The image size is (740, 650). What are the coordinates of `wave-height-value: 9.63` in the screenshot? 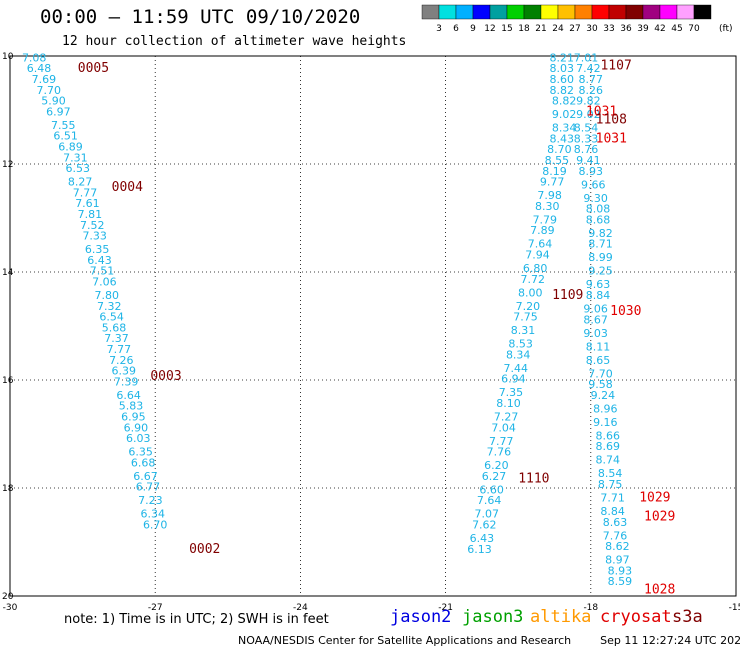 It's located at (598, 284).